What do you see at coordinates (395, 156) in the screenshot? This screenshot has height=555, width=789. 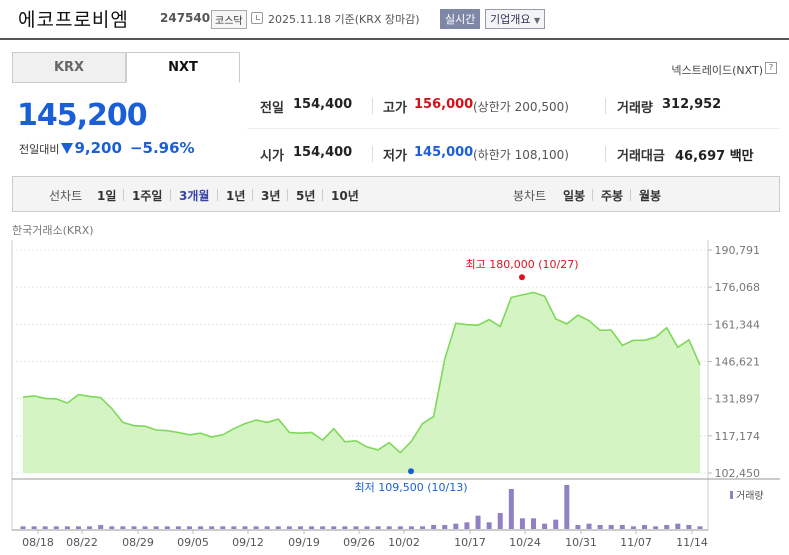 I see `low-label: 저가` at bounding box center [395, 156].